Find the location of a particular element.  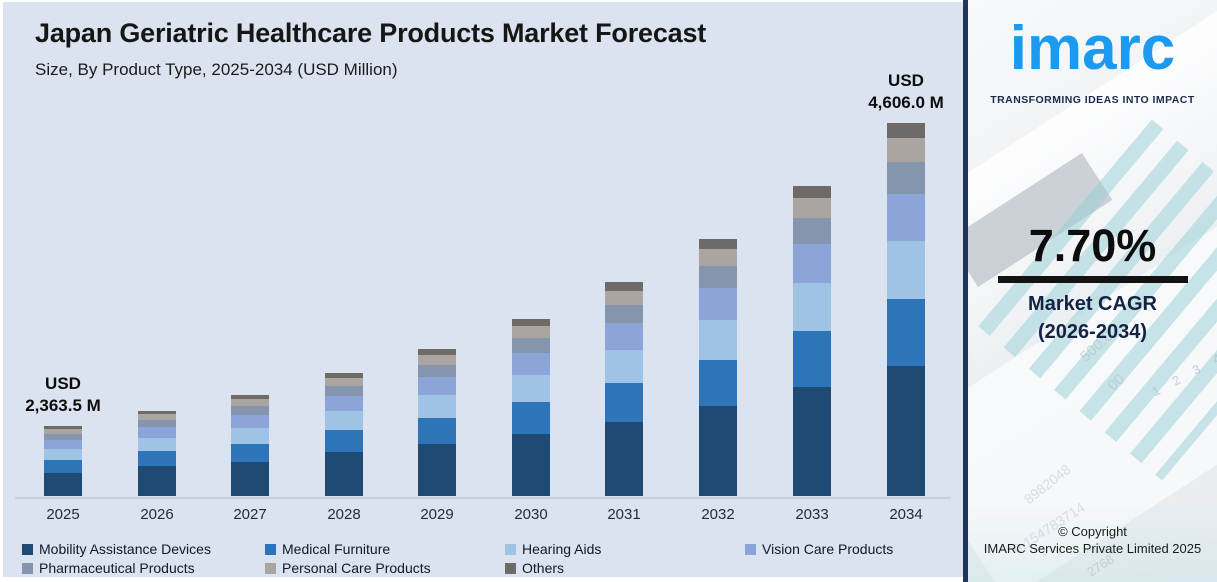

legend-item-personal-care-products: Personal Care Products is located at coordinates (348, 568).